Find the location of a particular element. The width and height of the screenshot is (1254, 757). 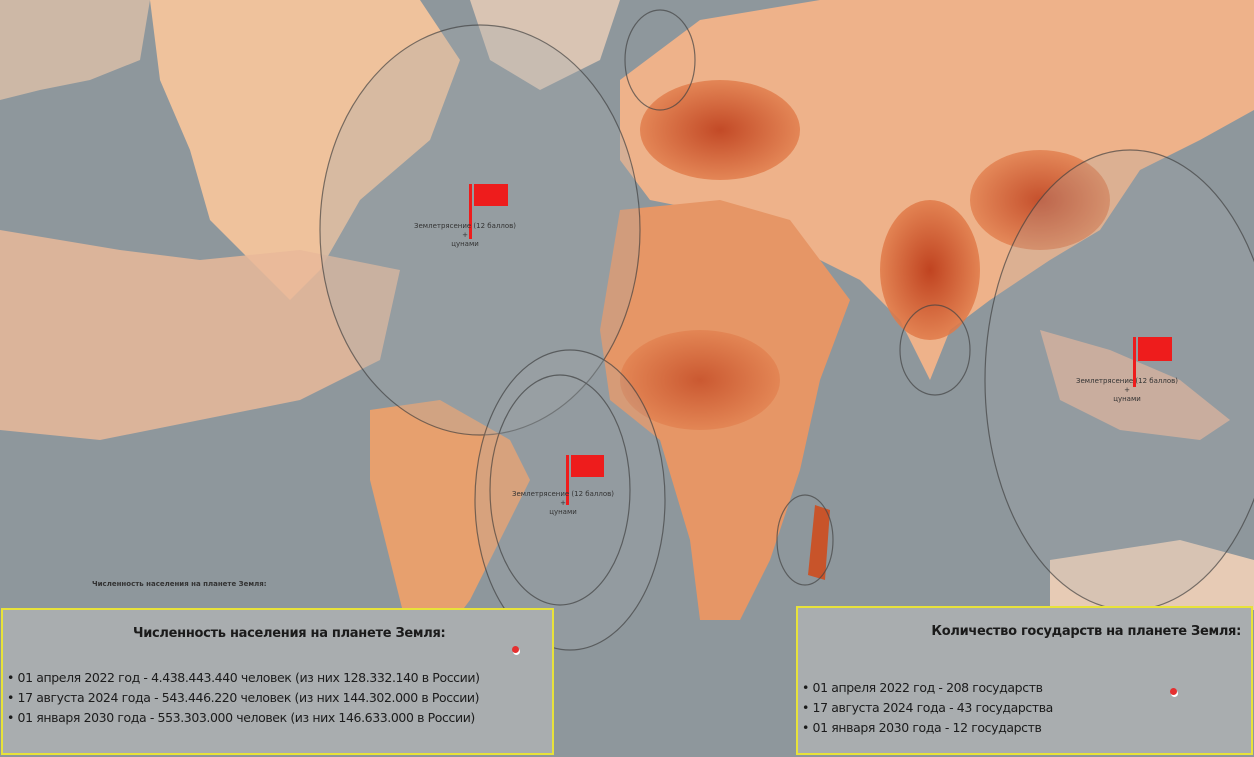

list-item: 17 августа 2024 года - 43 государства is located at coordinates (928, 708).